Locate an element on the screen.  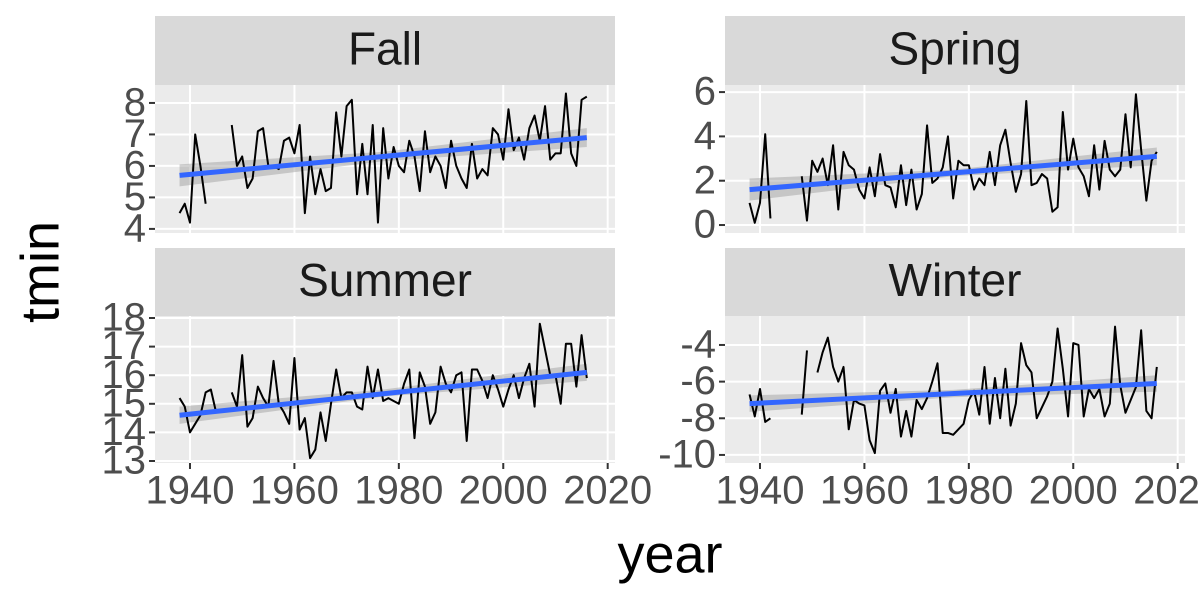
y-tick-label: 5 is located at coordinates (135, 197).